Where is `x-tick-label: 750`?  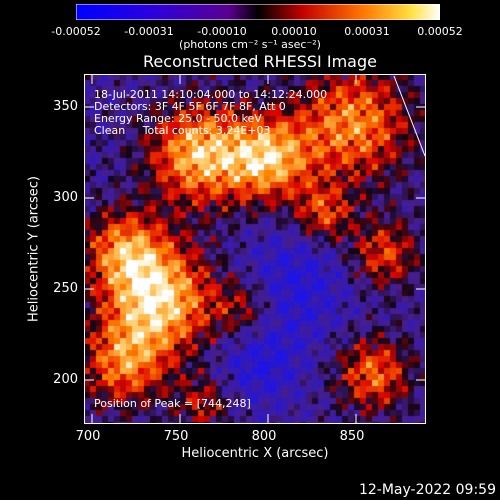
x-tick-label: 750 is located at coordinates (176, 436).